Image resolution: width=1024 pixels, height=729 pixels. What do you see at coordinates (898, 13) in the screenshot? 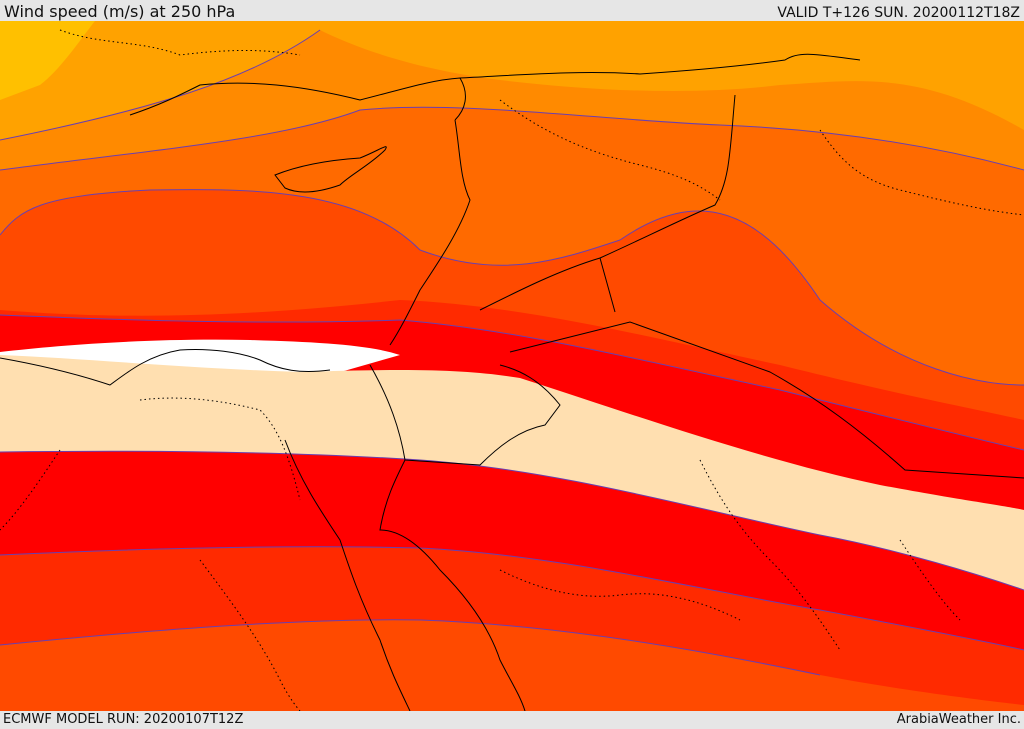
I see `valid-time: VALID T+126 SUN. 20200112T18Z` at bounding box center [898, 13].